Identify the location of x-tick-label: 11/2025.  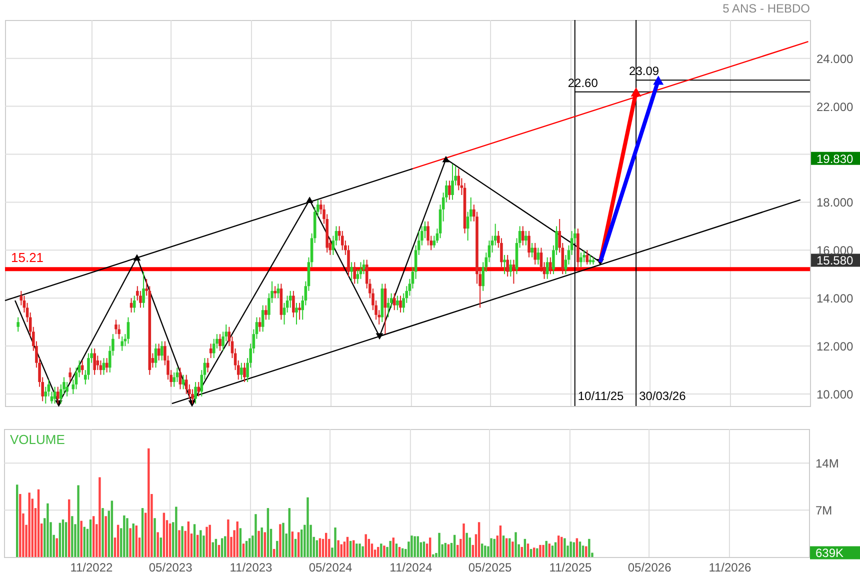
(570, 567).